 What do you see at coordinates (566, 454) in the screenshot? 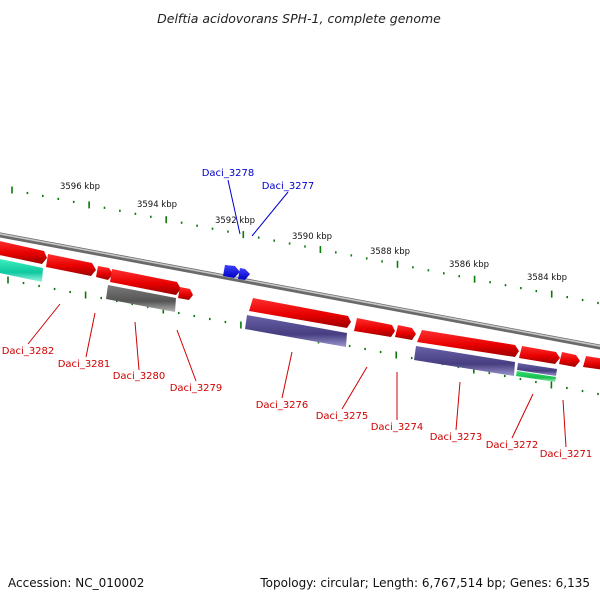
I see `gene-label-3271: Daci_3271` at bounding box center [566, 454].